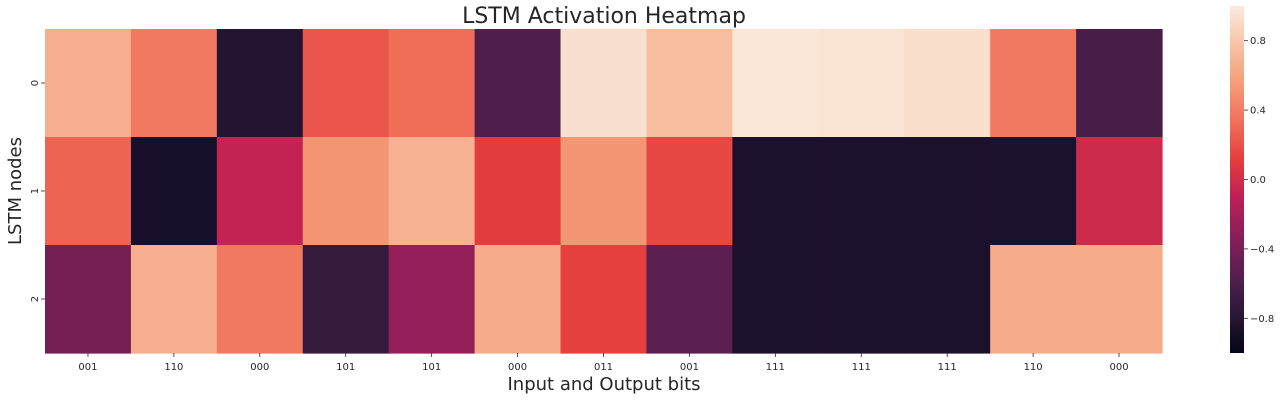  What do you see at coordinates (1258, 111) in the screenshot?
I see `colorbar-tick-label: 0.4` at bounding box center [1258, 111].